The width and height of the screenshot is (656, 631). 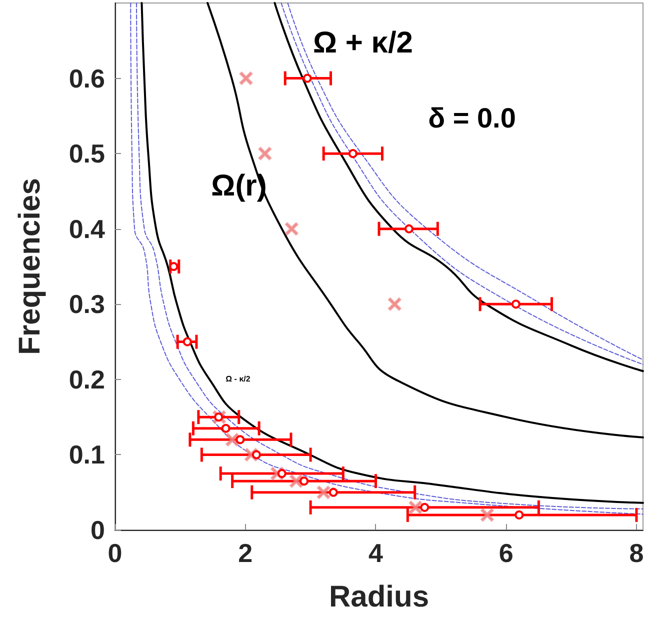 I want to click on x-tick-label: 6, so click(x=506, y=553).